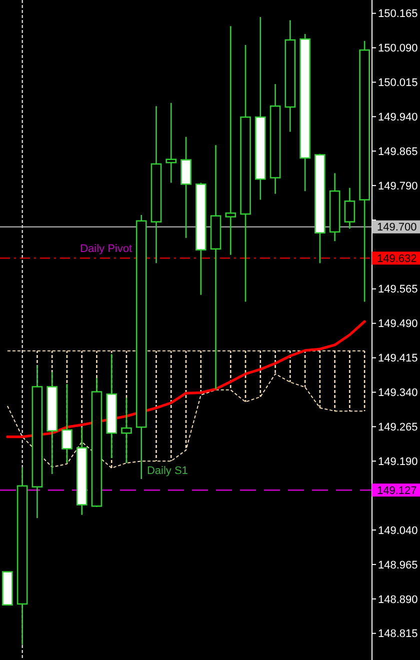  I want to click on y-tick-label: 149.040, so click(398, 530).